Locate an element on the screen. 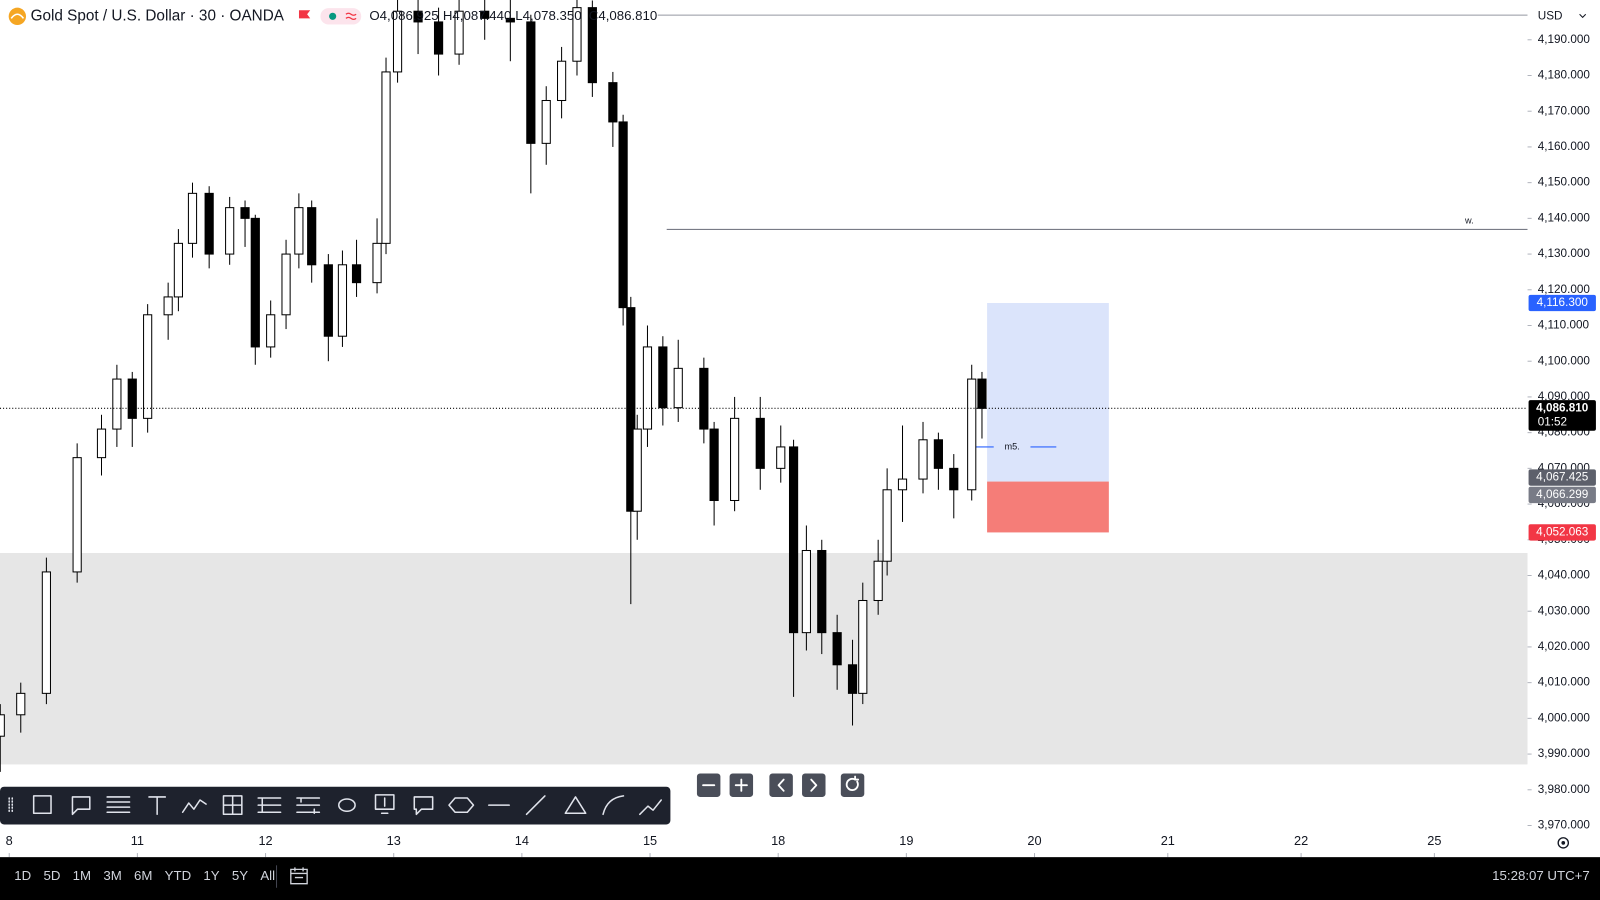 The image size is (1600, 900). tool-rectangle is located at coordinates (42, 805).